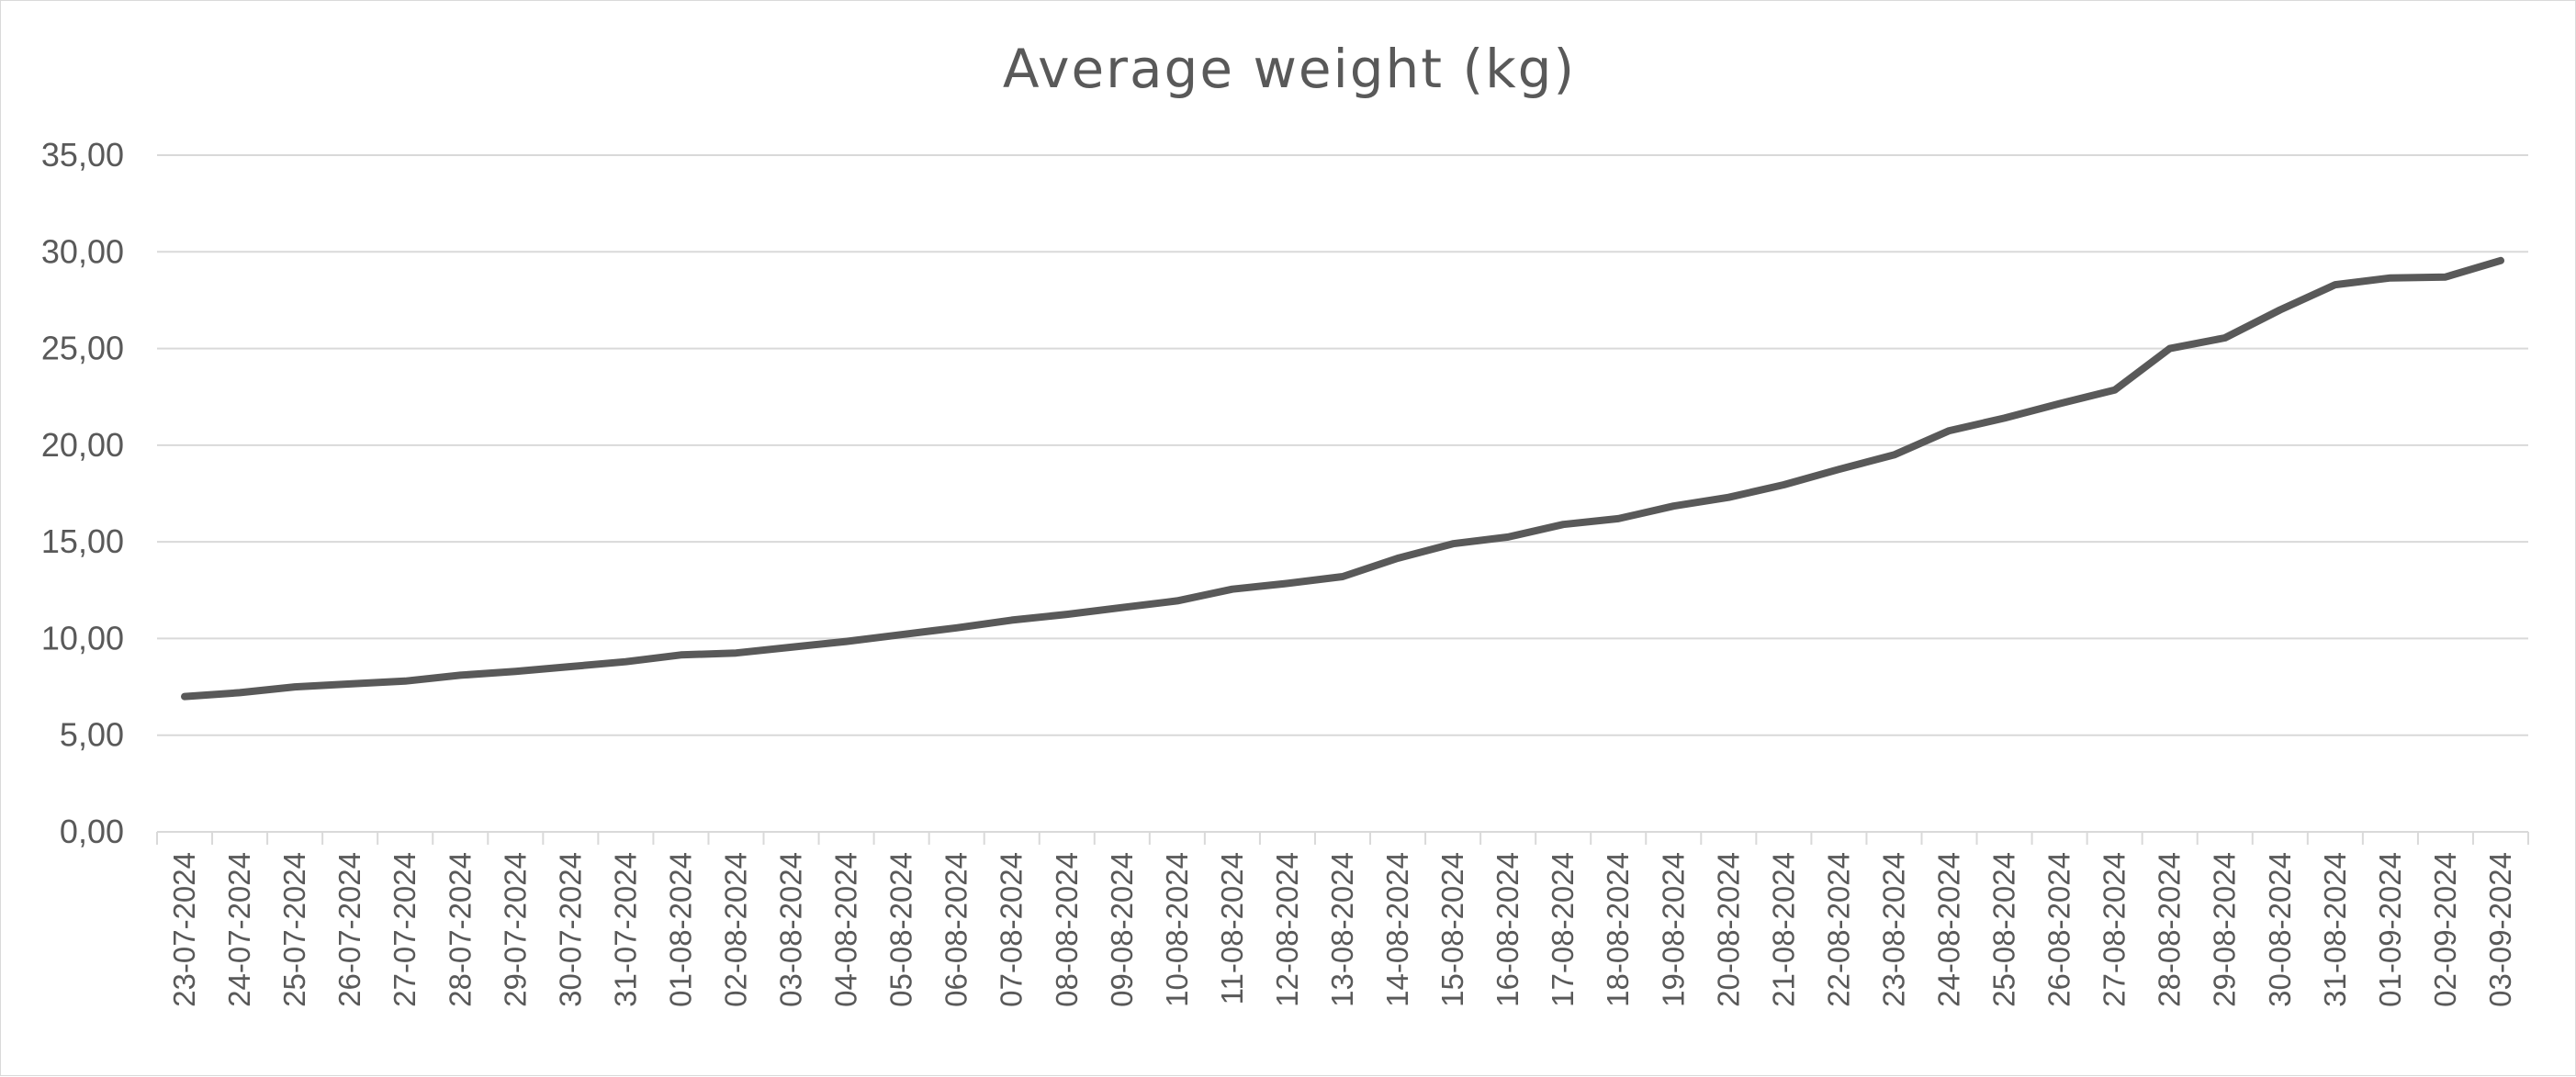 The width and height of the screenshot is (2576, 1077). What do you see at coordinates (1452, 929) in the screenshot?
I see `x-tick-label: 15-08-2024` at bounding box center [1452, 929].